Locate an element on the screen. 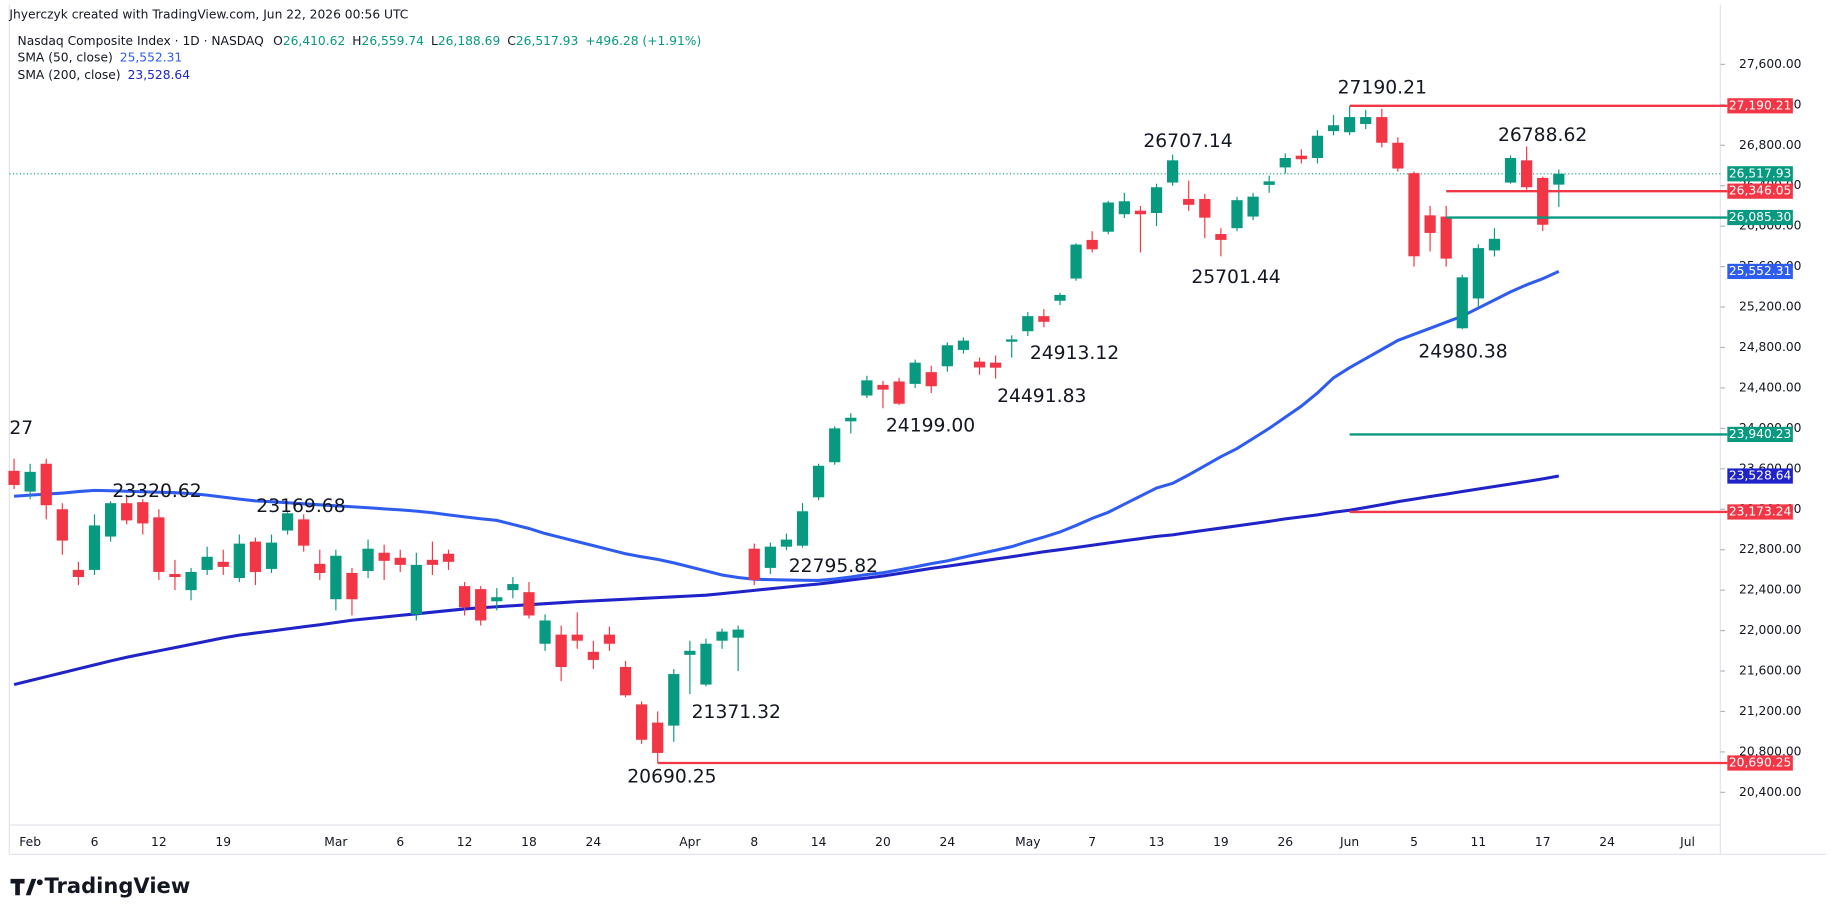 This screenshot has width=1835, height=917. ohlc-value: 26,517.93 is located at coordinates (547, 40).